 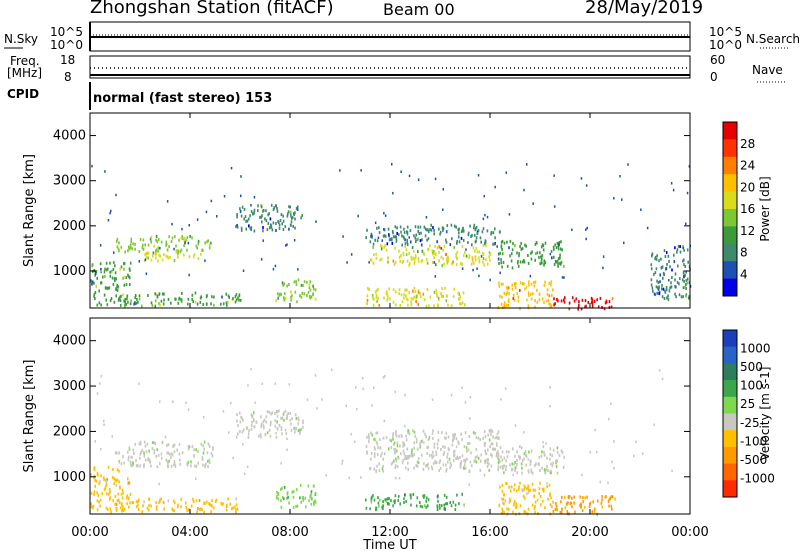 What do you see at coordinates (69, 226) in the screenshot?
I see `y-tick-label: 2000` at bounding box center [69, 226].